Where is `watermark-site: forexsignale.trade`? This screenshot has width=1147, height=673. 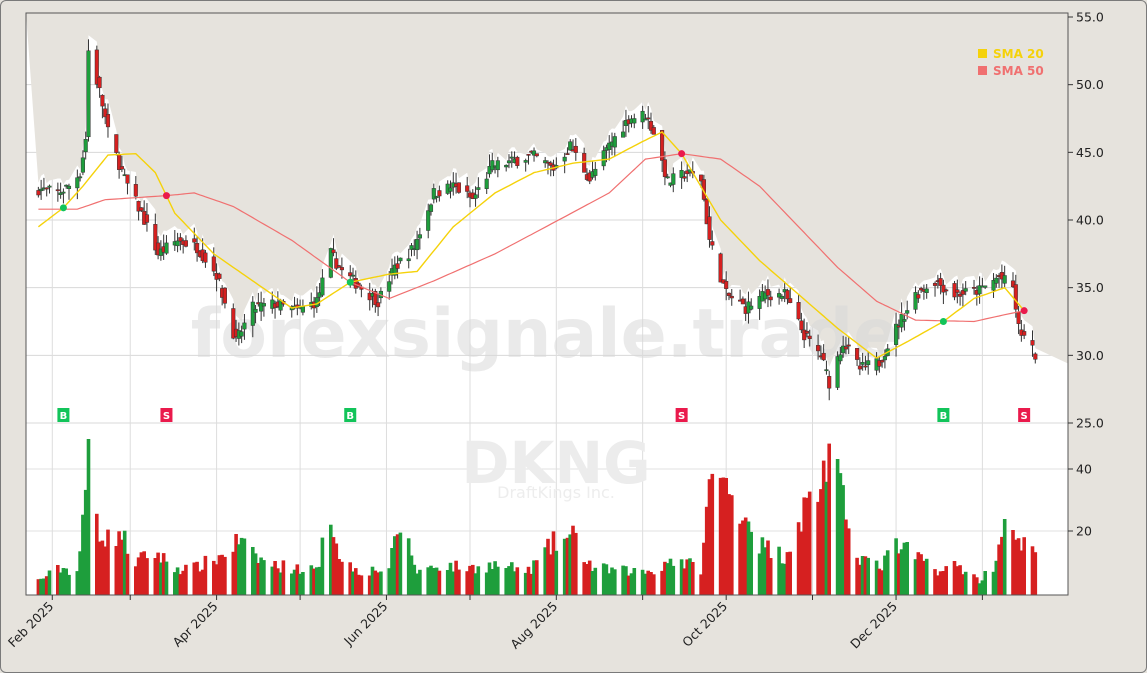 watermark-site: forexsignale.trade is located at coordinates (545, 334).